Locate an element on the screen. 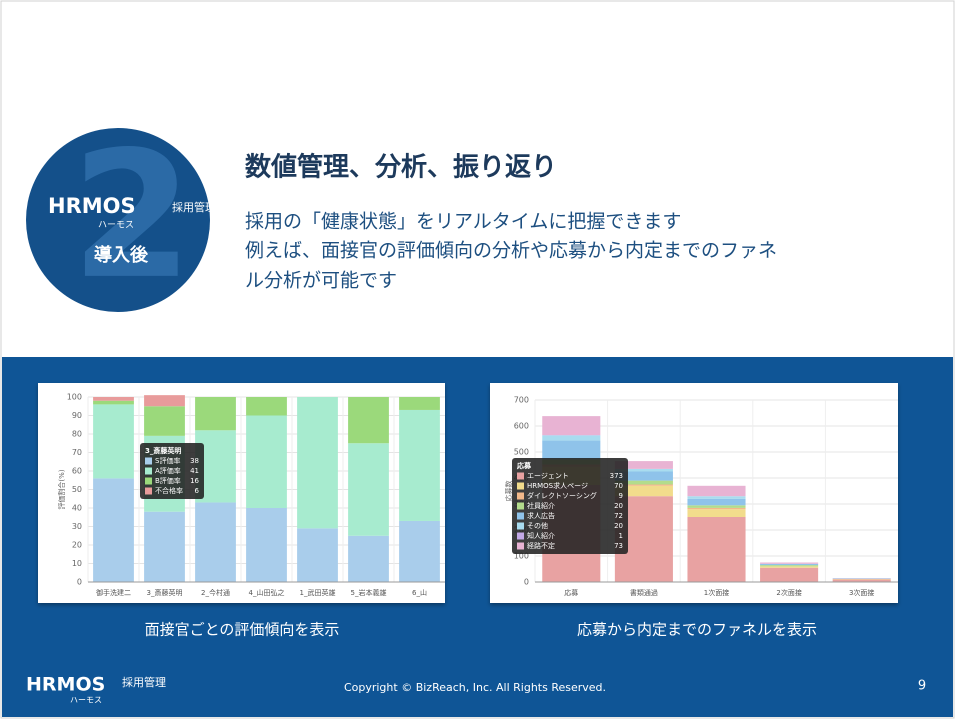  y-tick-label: 90 is located at coordinates (77, 415).